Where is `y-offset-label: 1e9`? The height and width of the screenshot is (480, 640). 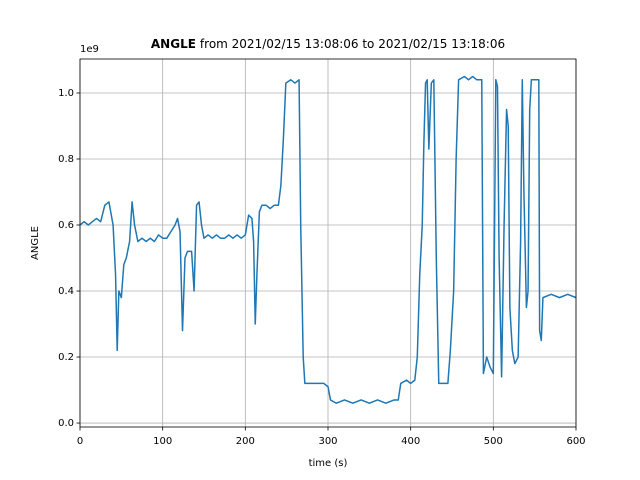 y-offset-label: 1e9 is located at coordinates (89, 49).